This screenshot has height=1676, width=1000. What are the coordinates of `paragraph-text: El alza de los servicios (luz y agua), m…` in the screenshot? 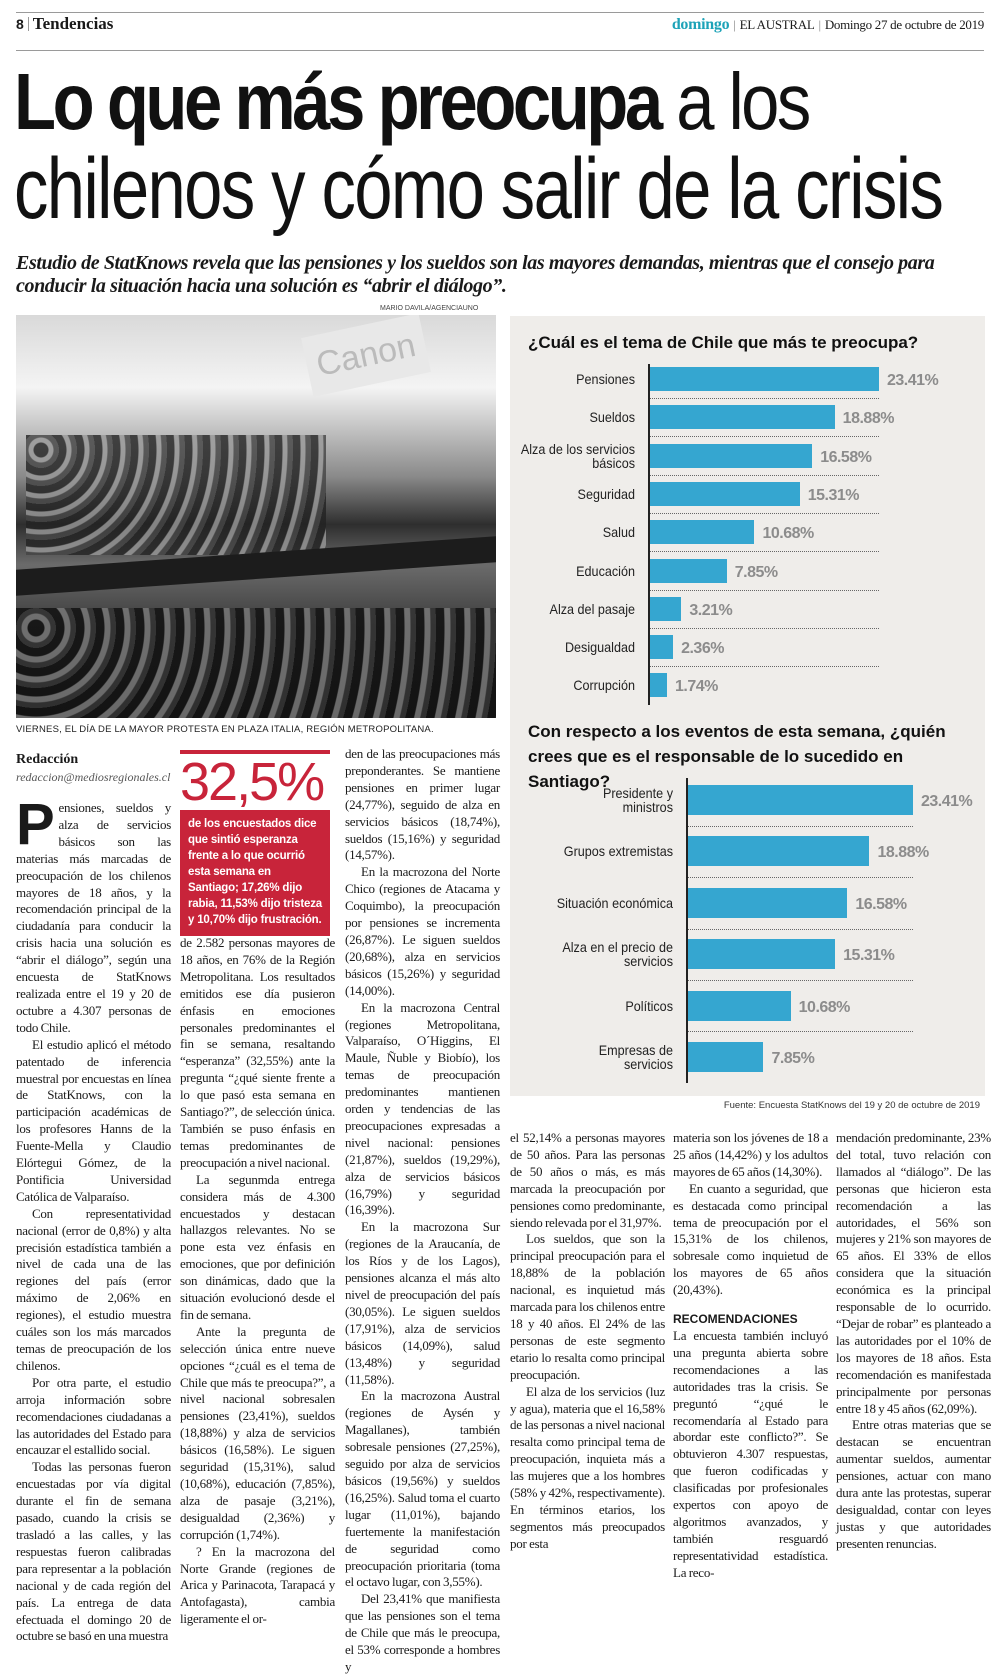 It's located at (587, 1467).